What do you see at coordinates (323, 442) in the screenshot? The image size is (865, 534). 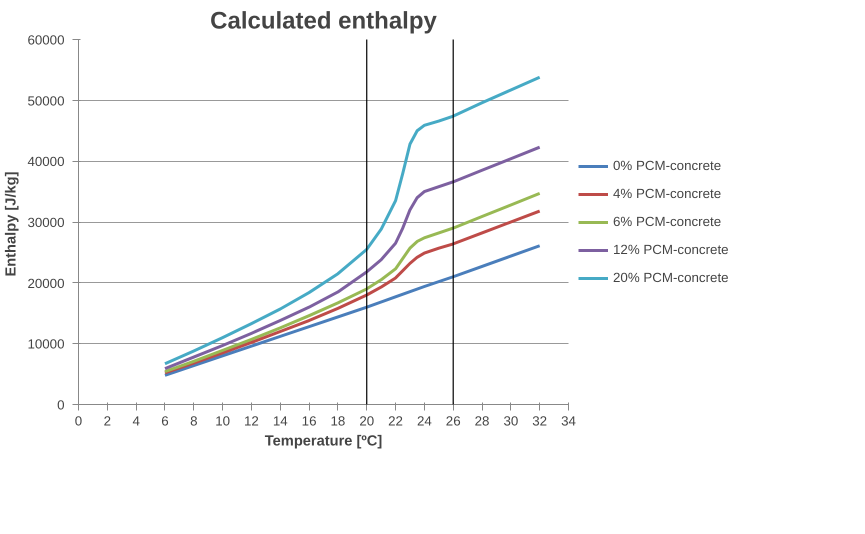 I see `x-axis-title: Temperature [ºC]` at bounding box center [323, 442].